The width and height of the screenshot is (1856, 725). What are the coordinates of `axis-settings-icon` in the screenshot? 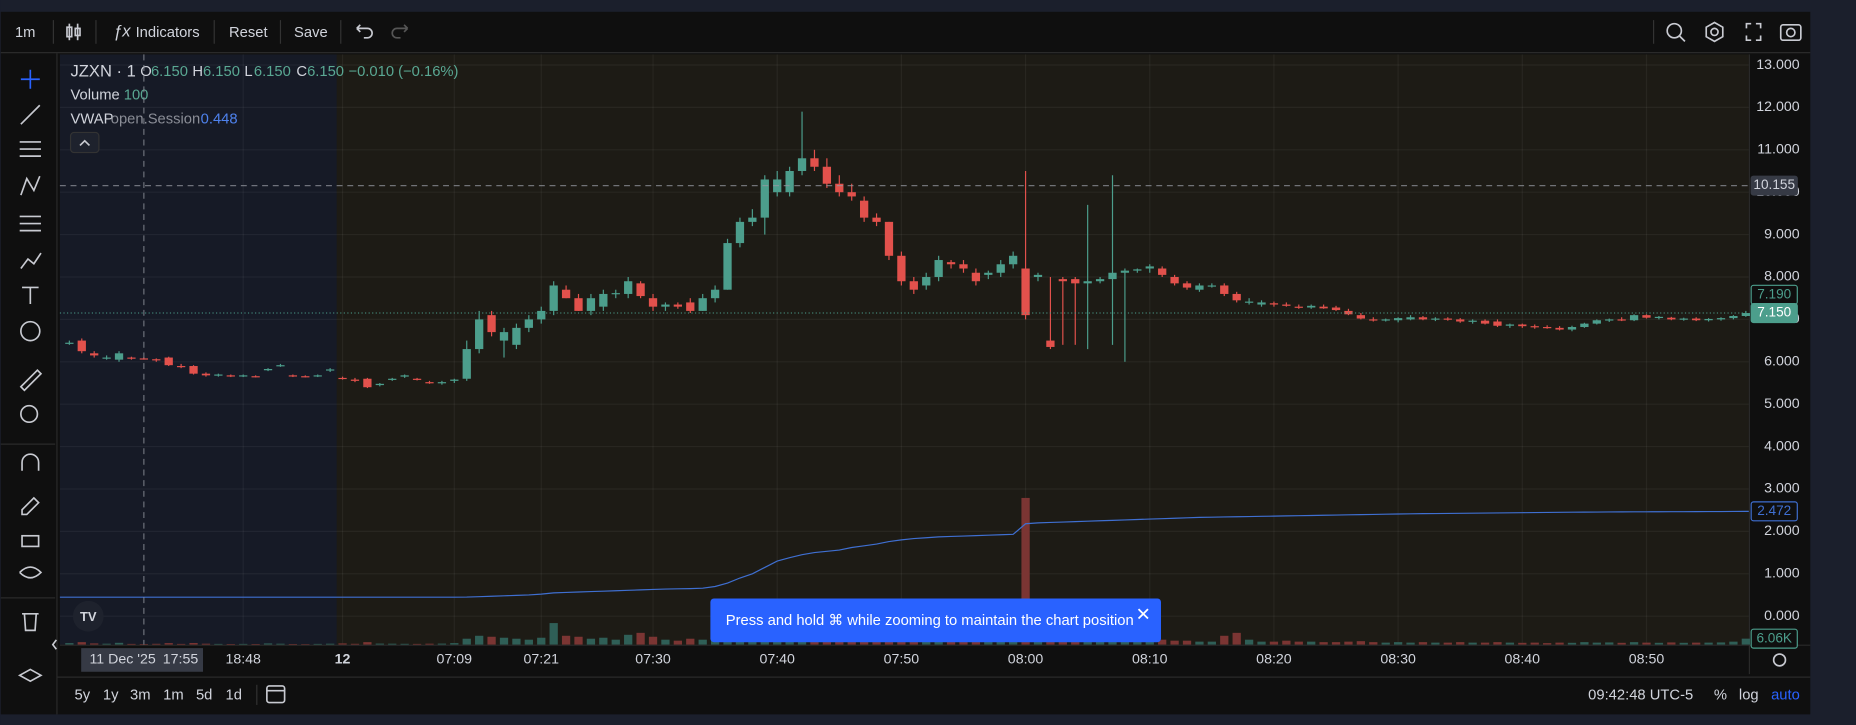 It's located at (1779, 660).